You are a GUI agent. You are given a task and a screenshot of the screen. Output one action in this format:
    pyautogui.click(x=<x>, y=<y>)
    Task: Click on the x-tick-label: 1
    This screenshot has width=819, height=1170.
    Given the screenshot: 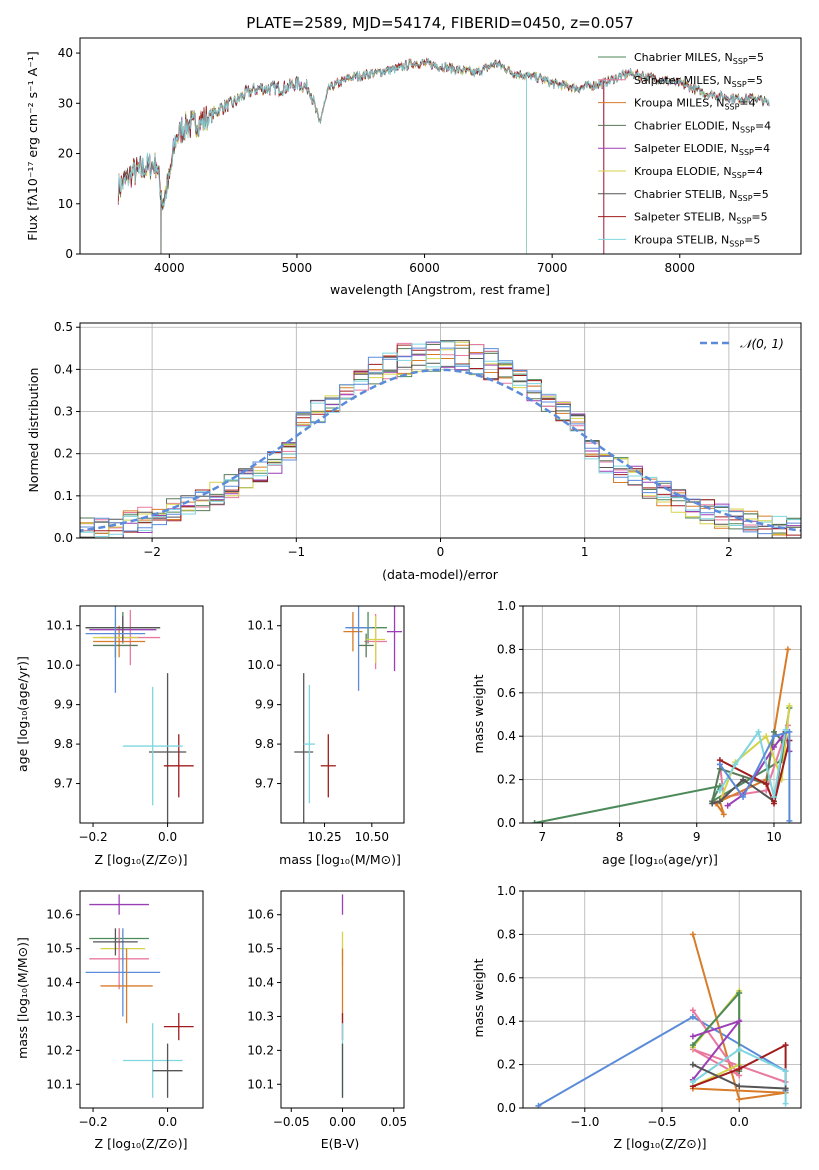 What is the action you would take?
    pyautogui.click(x=585, y=552)
    